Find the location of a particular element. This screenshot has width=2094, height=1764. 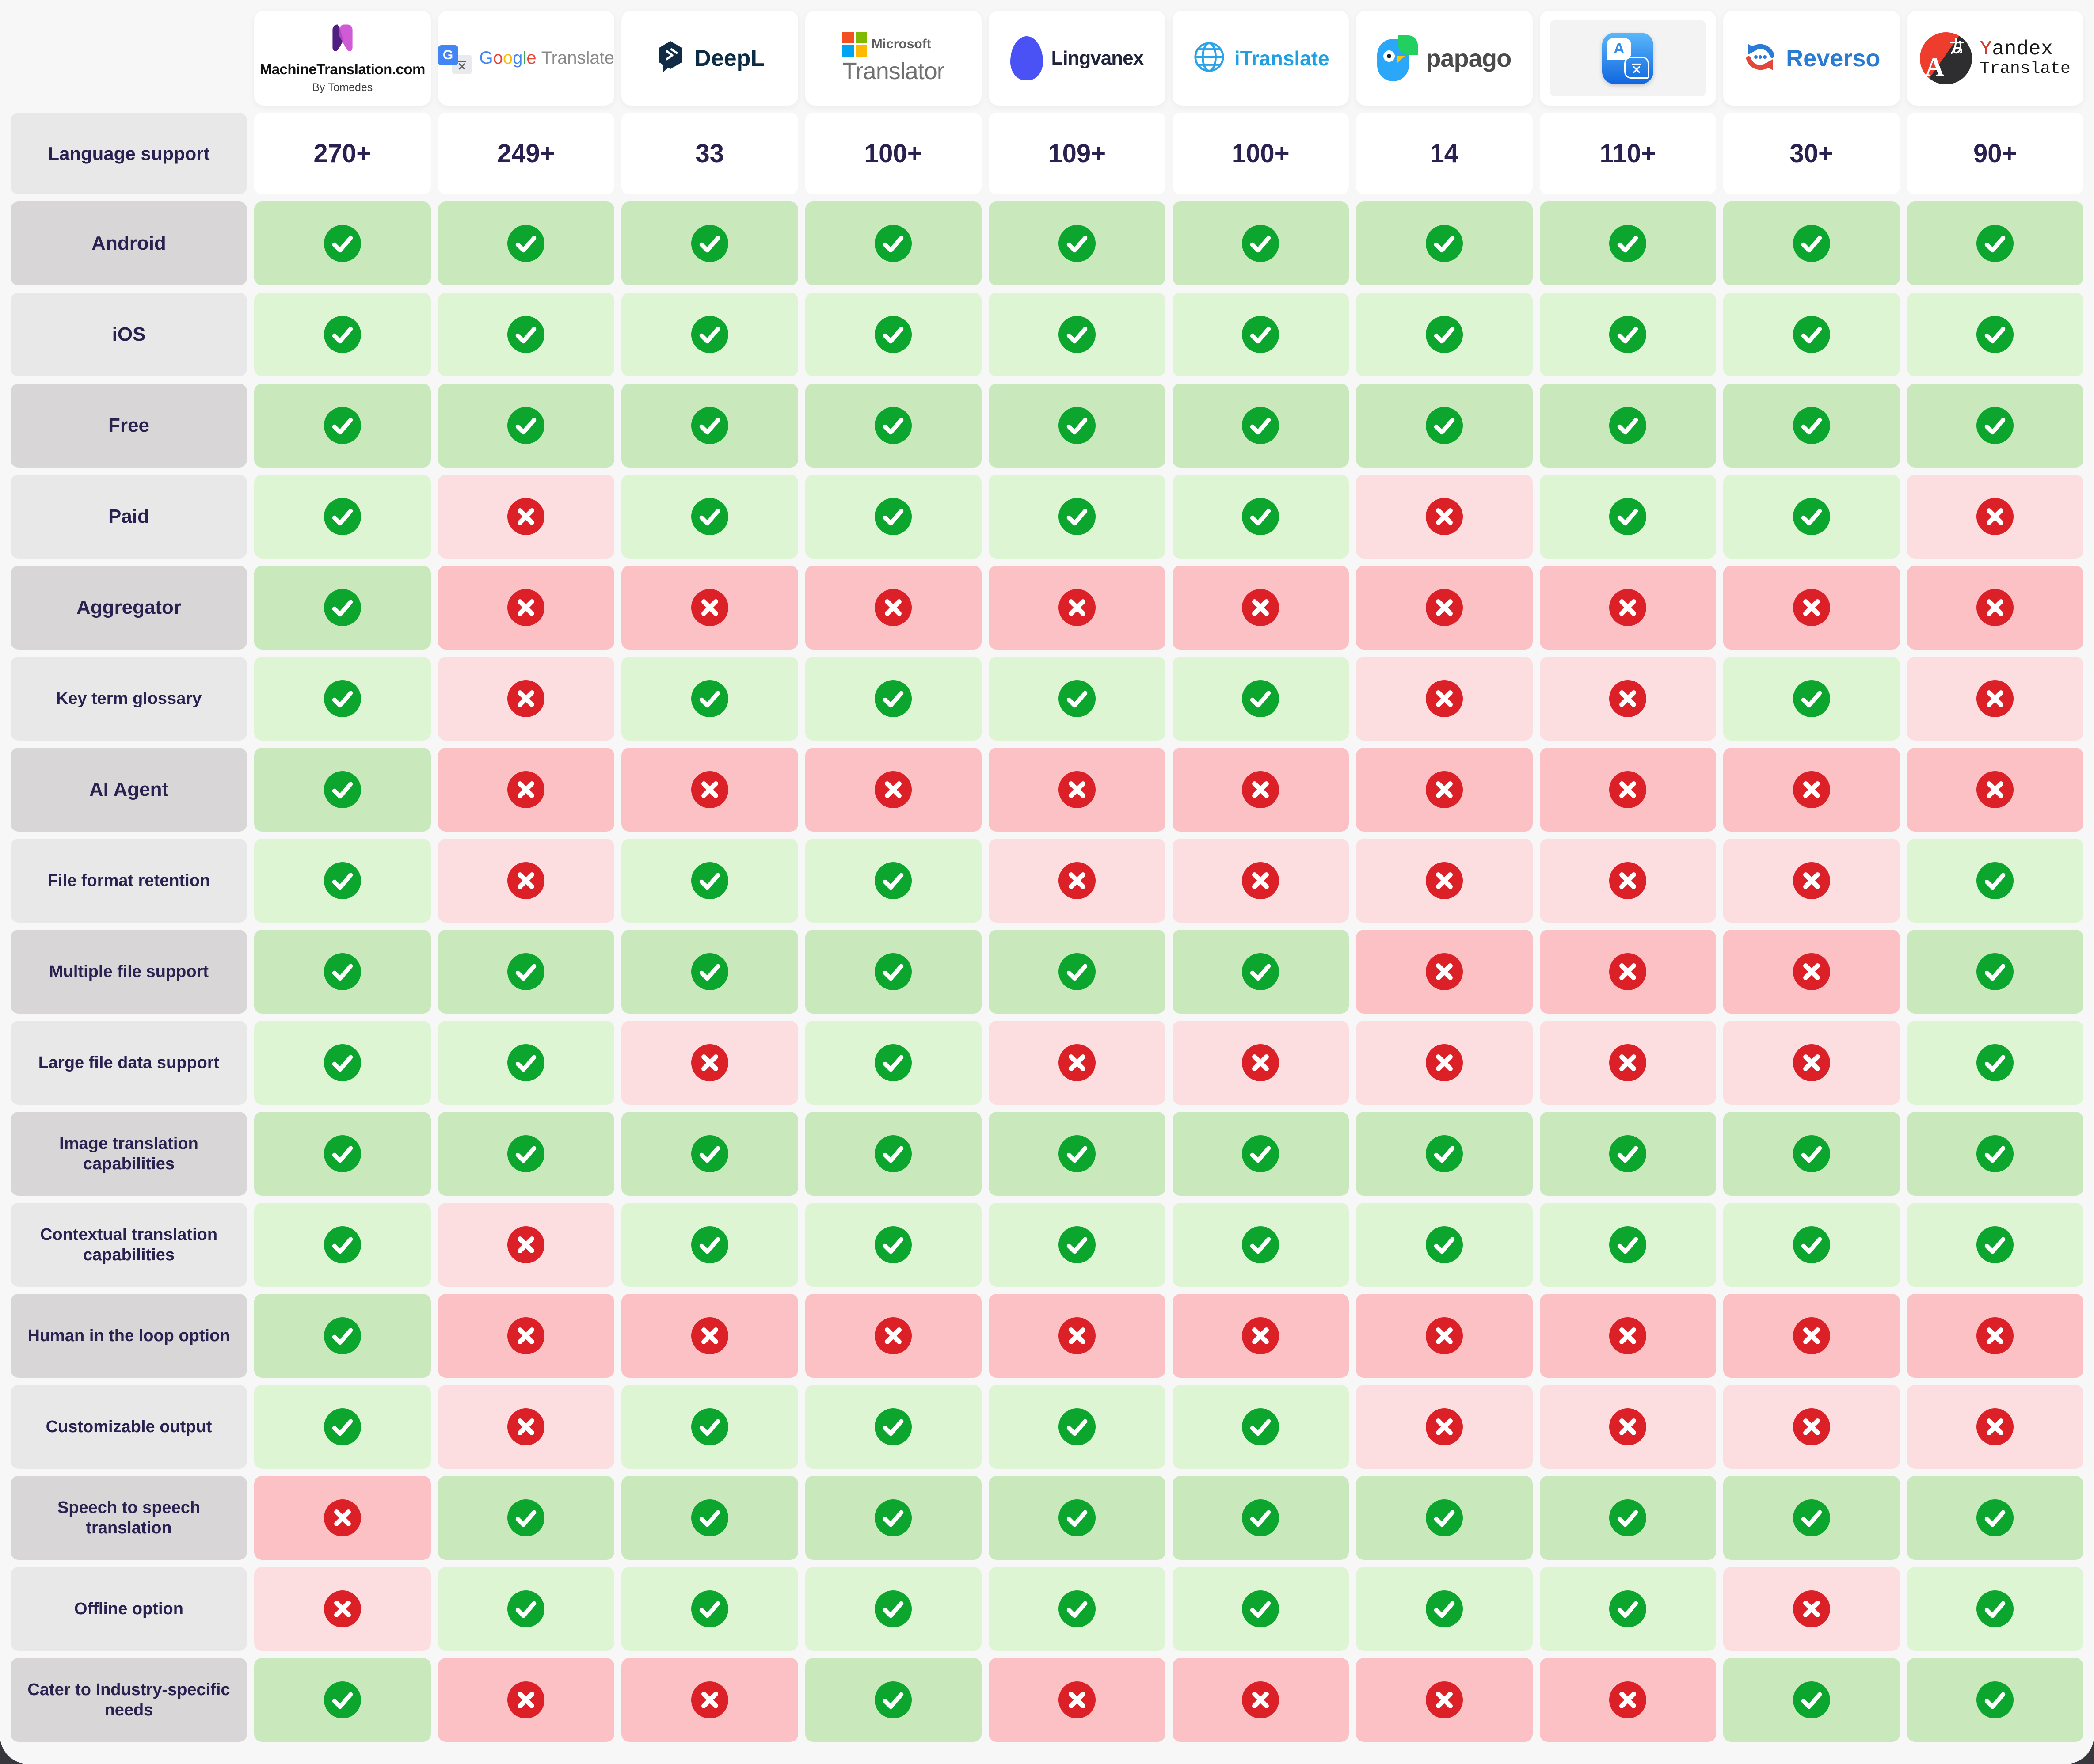

table-row: iOS is located at coordinates (1047, 334).